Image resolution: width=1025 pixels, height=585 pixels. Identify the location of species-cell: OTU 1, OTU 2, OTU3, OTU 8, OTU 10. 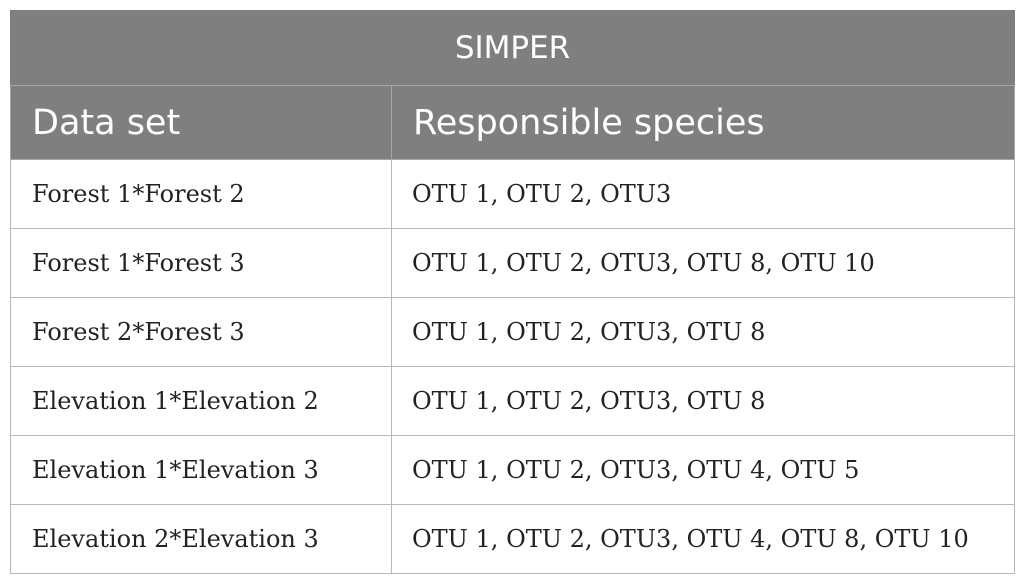
(703, 263).